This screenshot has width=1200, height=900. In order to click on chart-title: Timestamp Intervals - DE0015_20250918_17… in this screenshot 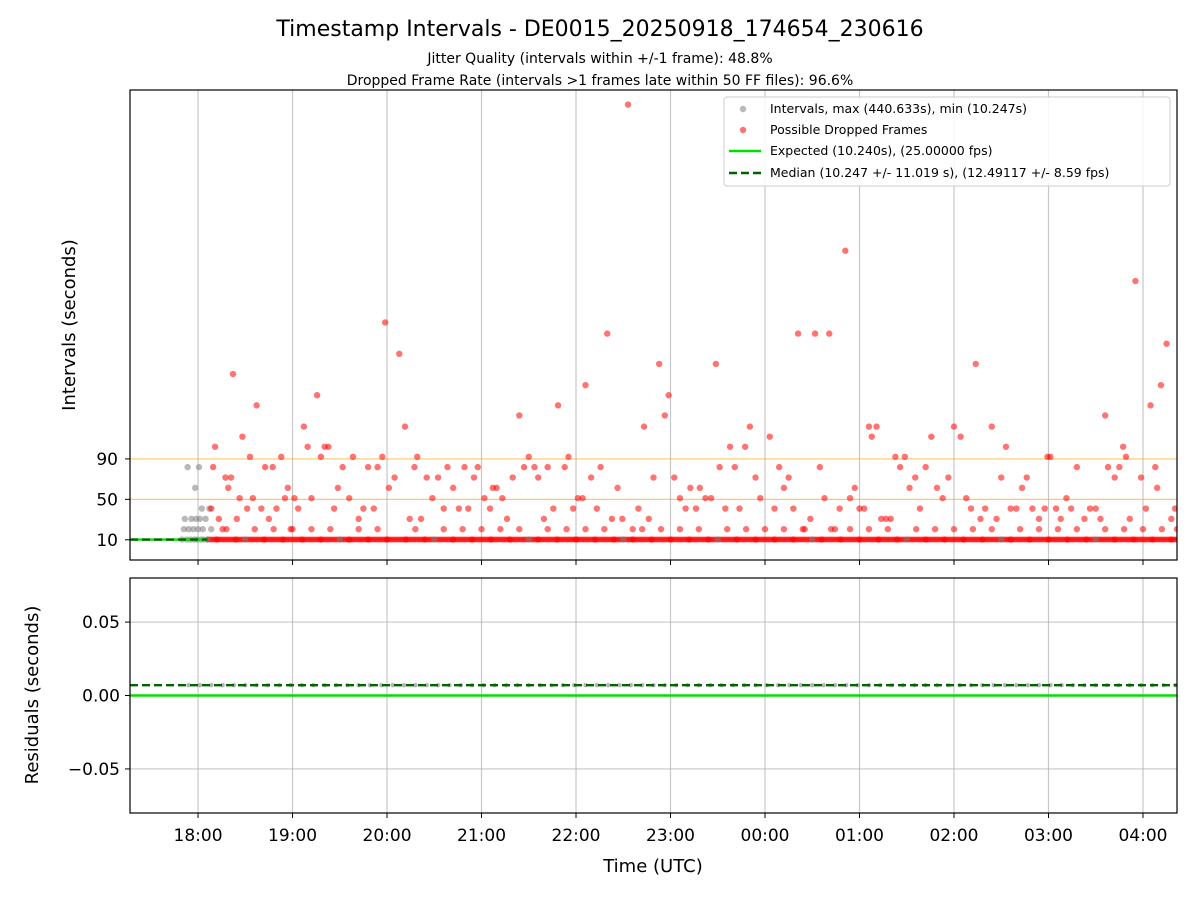, I will do `click(599, 29)`.